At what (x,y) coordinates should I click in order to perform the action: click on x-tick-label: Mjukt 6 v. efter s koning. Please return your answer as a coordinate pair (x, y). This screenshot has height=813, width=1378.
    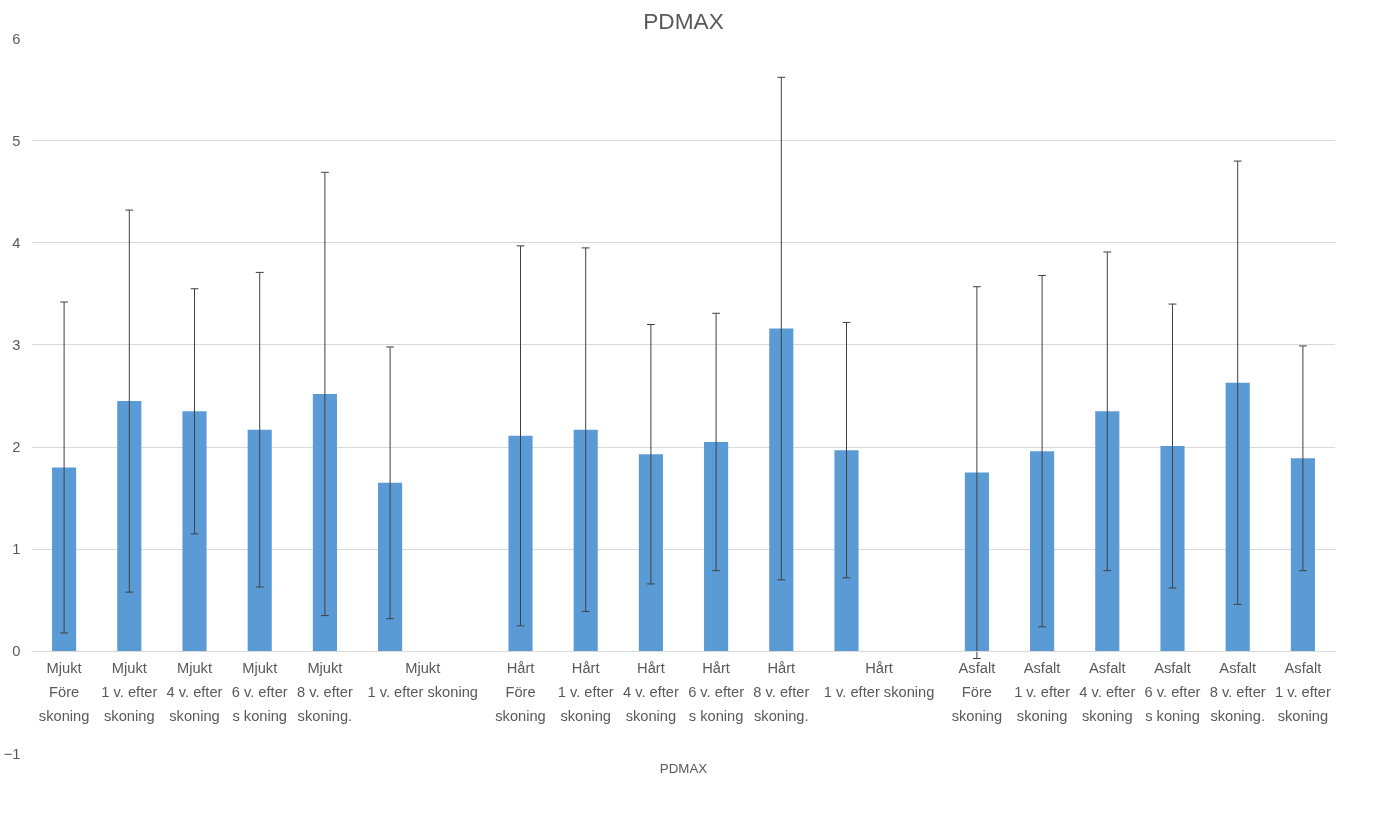
    Looking at the image, I should click on (259, 691).